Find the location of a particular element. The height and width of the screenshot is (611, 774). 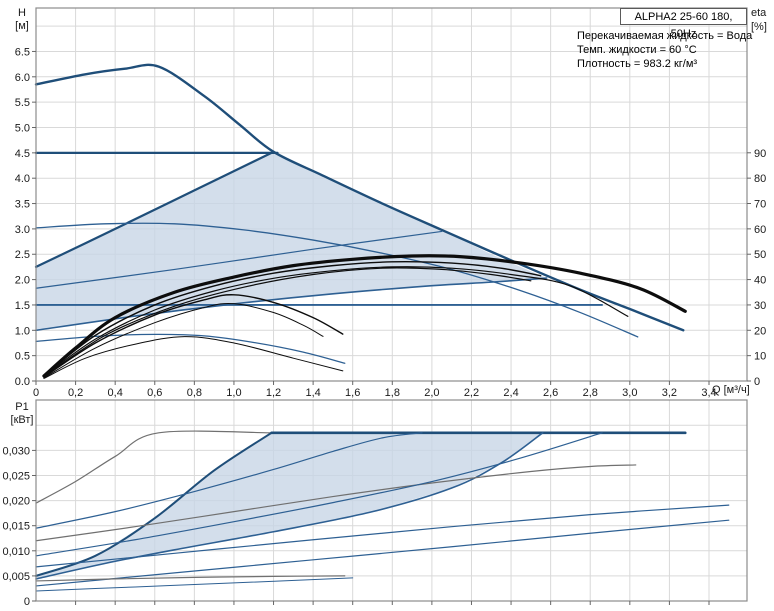

p-speed-max-curve is located at coordinates (154, 467).